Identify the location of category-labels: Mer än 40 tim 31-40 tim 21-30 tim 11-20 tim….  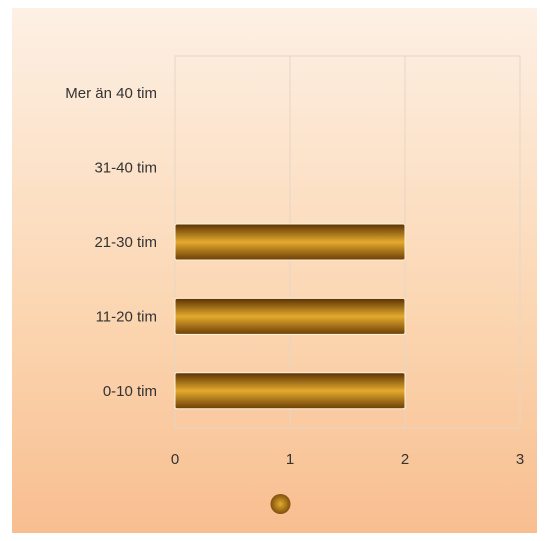
(111, 242).